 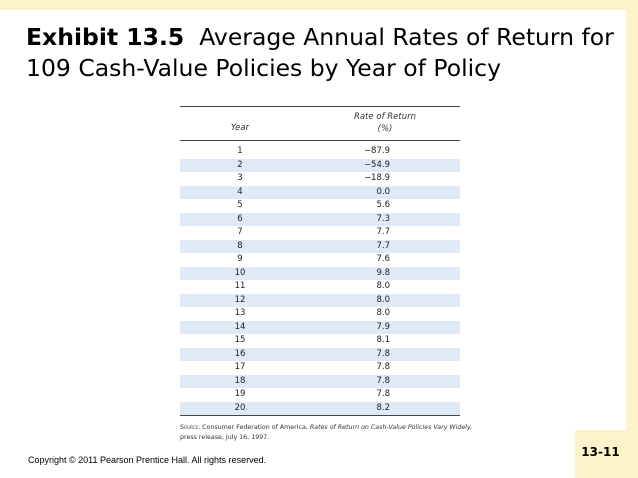 What do you see at coordinates (240, 407) in the screenshot?
I see `cell-year: 20` at bounding box center [240, 407].